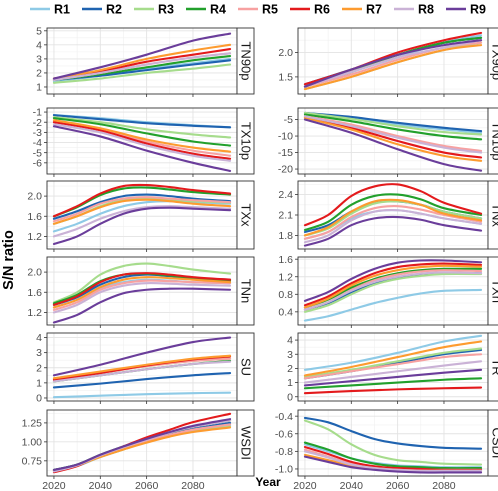 This screenshot has height=491, width=498. Describe the element at coordinates (285, 153) in the screenshot. I see `y-tick-label: -15` at that location.